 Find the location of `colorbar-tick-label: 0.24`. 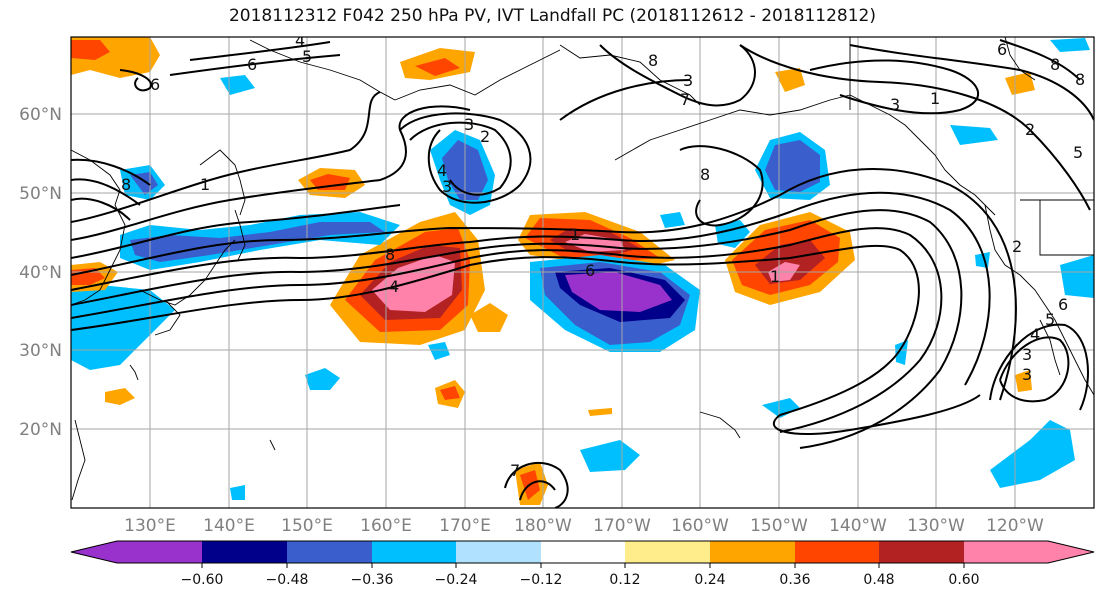

colorbar-tick-label: 0.24 is located at coordinates (709, 580).